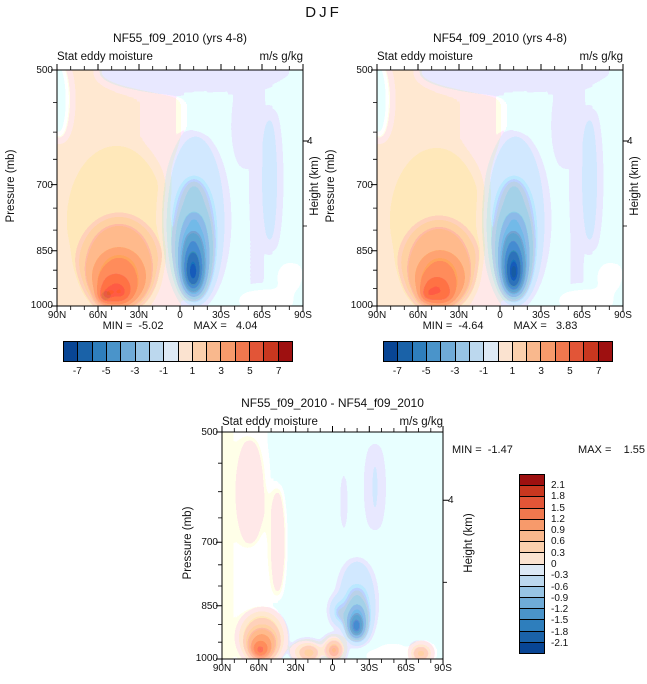 The height and width of the screenshot is (684, 647). Describe the element at coordinates (44, 251) in the screenshot. I see `pressure-tick-label: 850` at that location.